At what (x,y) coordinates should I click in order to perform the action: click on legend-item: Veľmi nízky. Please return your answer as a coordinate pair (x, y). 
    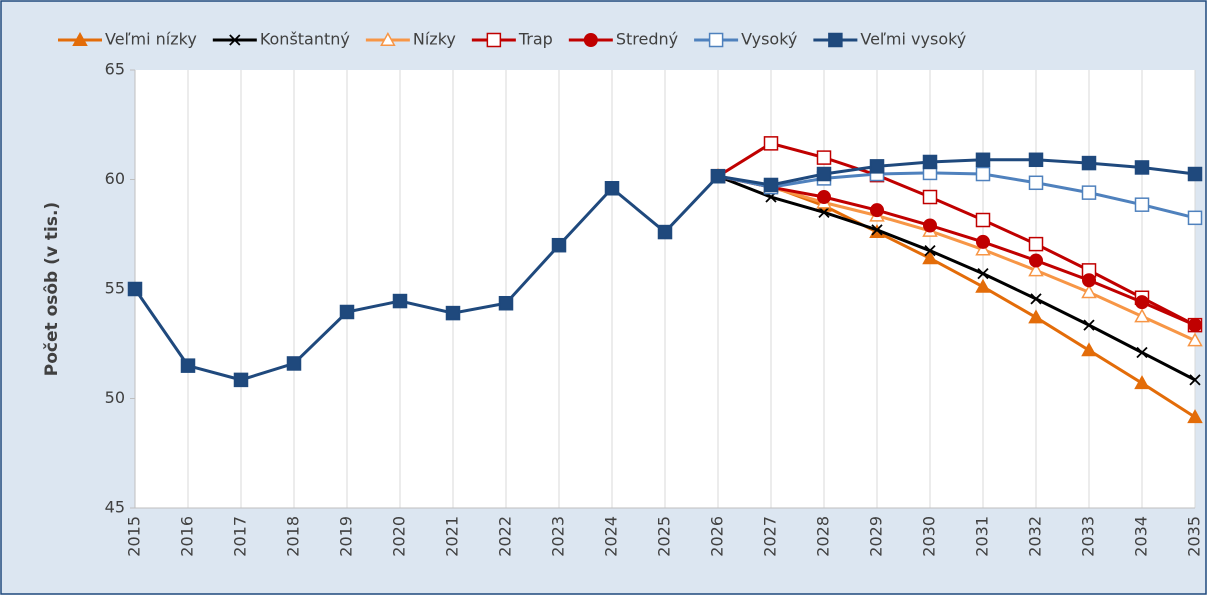
    Looking at the image, I should click on (127, 39).